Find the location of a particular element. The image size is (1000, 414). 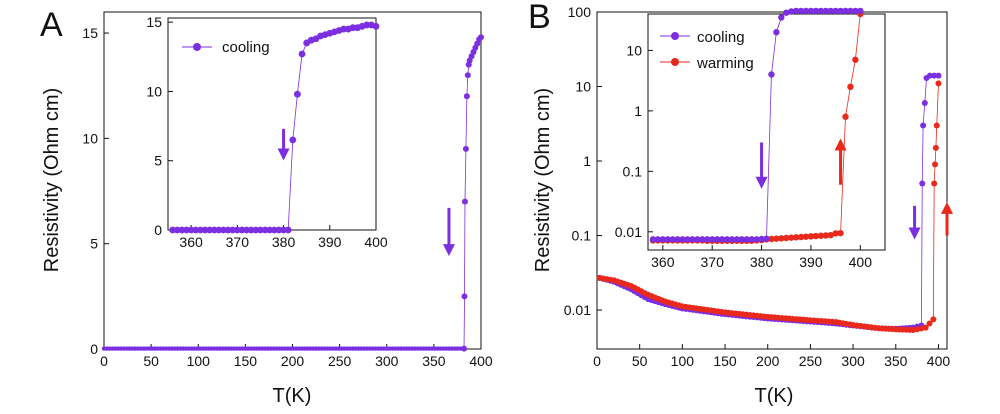

legend-label-cooling-a: cooling is located at coordinates (246, 47).